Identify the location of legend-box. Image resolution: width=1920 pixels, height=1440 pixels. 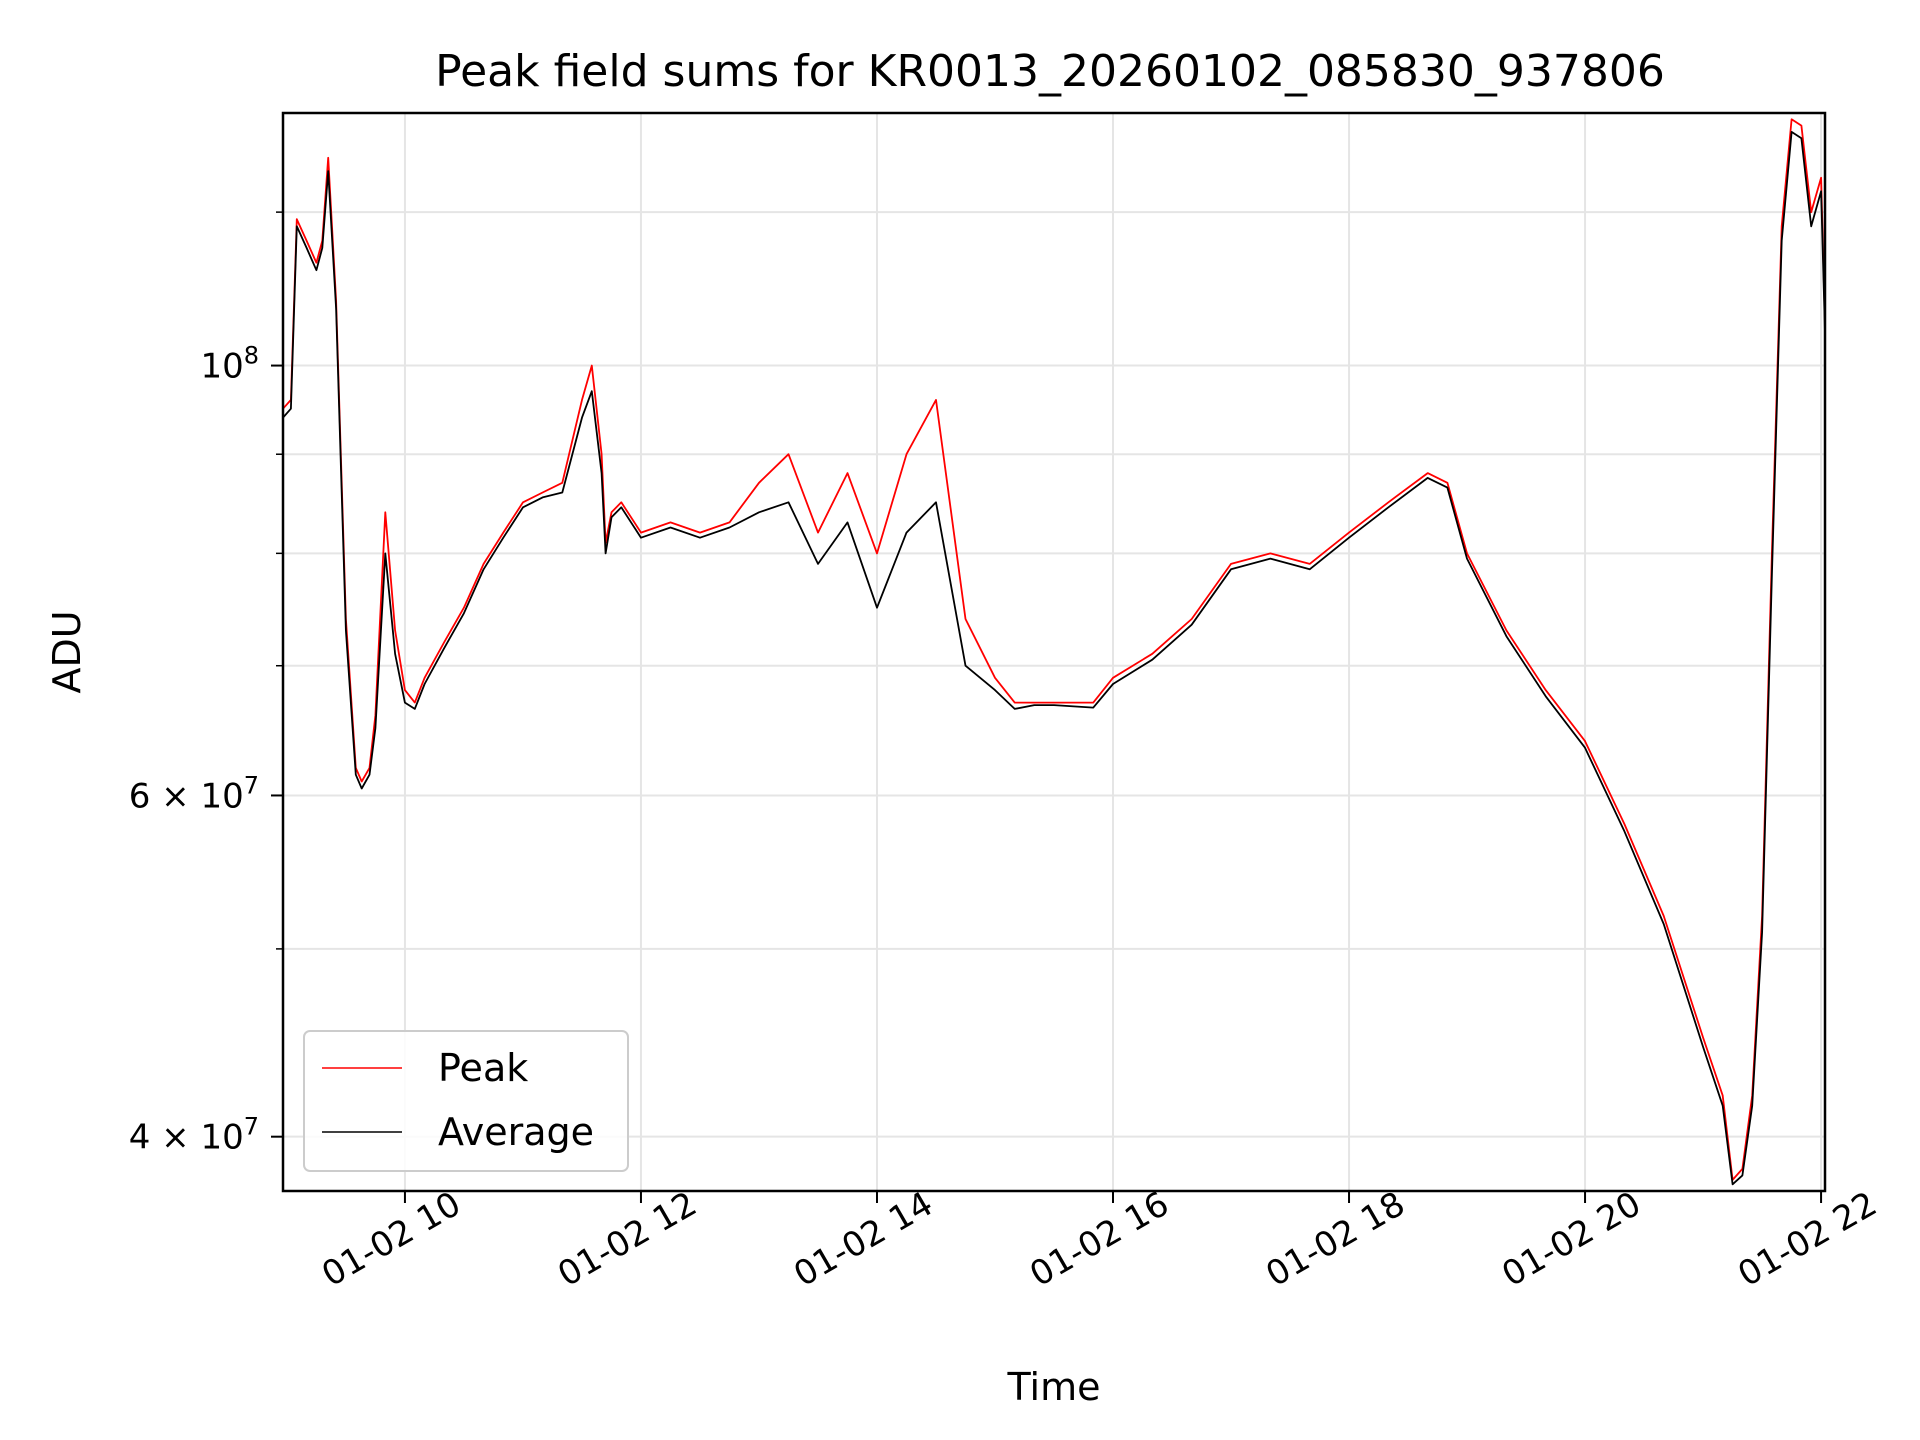
(466, 1101).